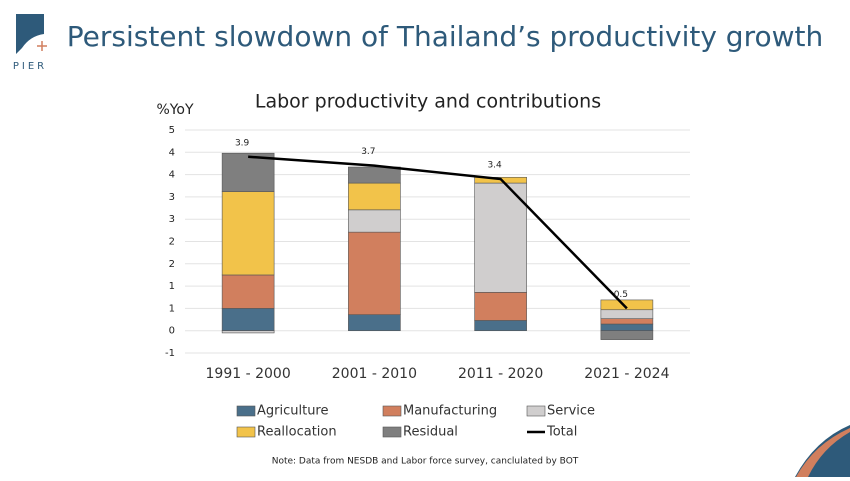  Describe the element at coordinates (242, 143) in the screenshot. I see `data-label: 3.9` at that location.